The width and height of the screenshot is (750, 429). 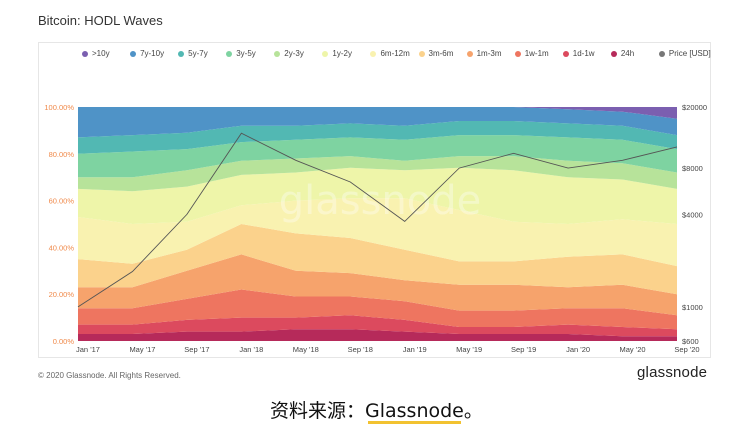 What do you see at coordinates (109, 375) in the screenshot?
I see `copyright-text: © 2020 Glassnode. All Rights Reserved.` at bounding box center [109, 375].